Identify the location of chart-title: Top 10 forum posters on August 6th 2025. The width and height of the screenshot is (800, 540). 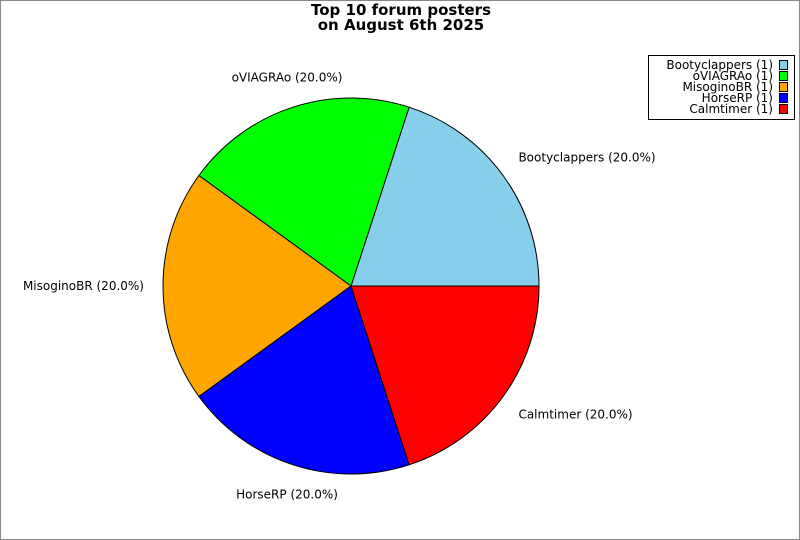
(400, 17).